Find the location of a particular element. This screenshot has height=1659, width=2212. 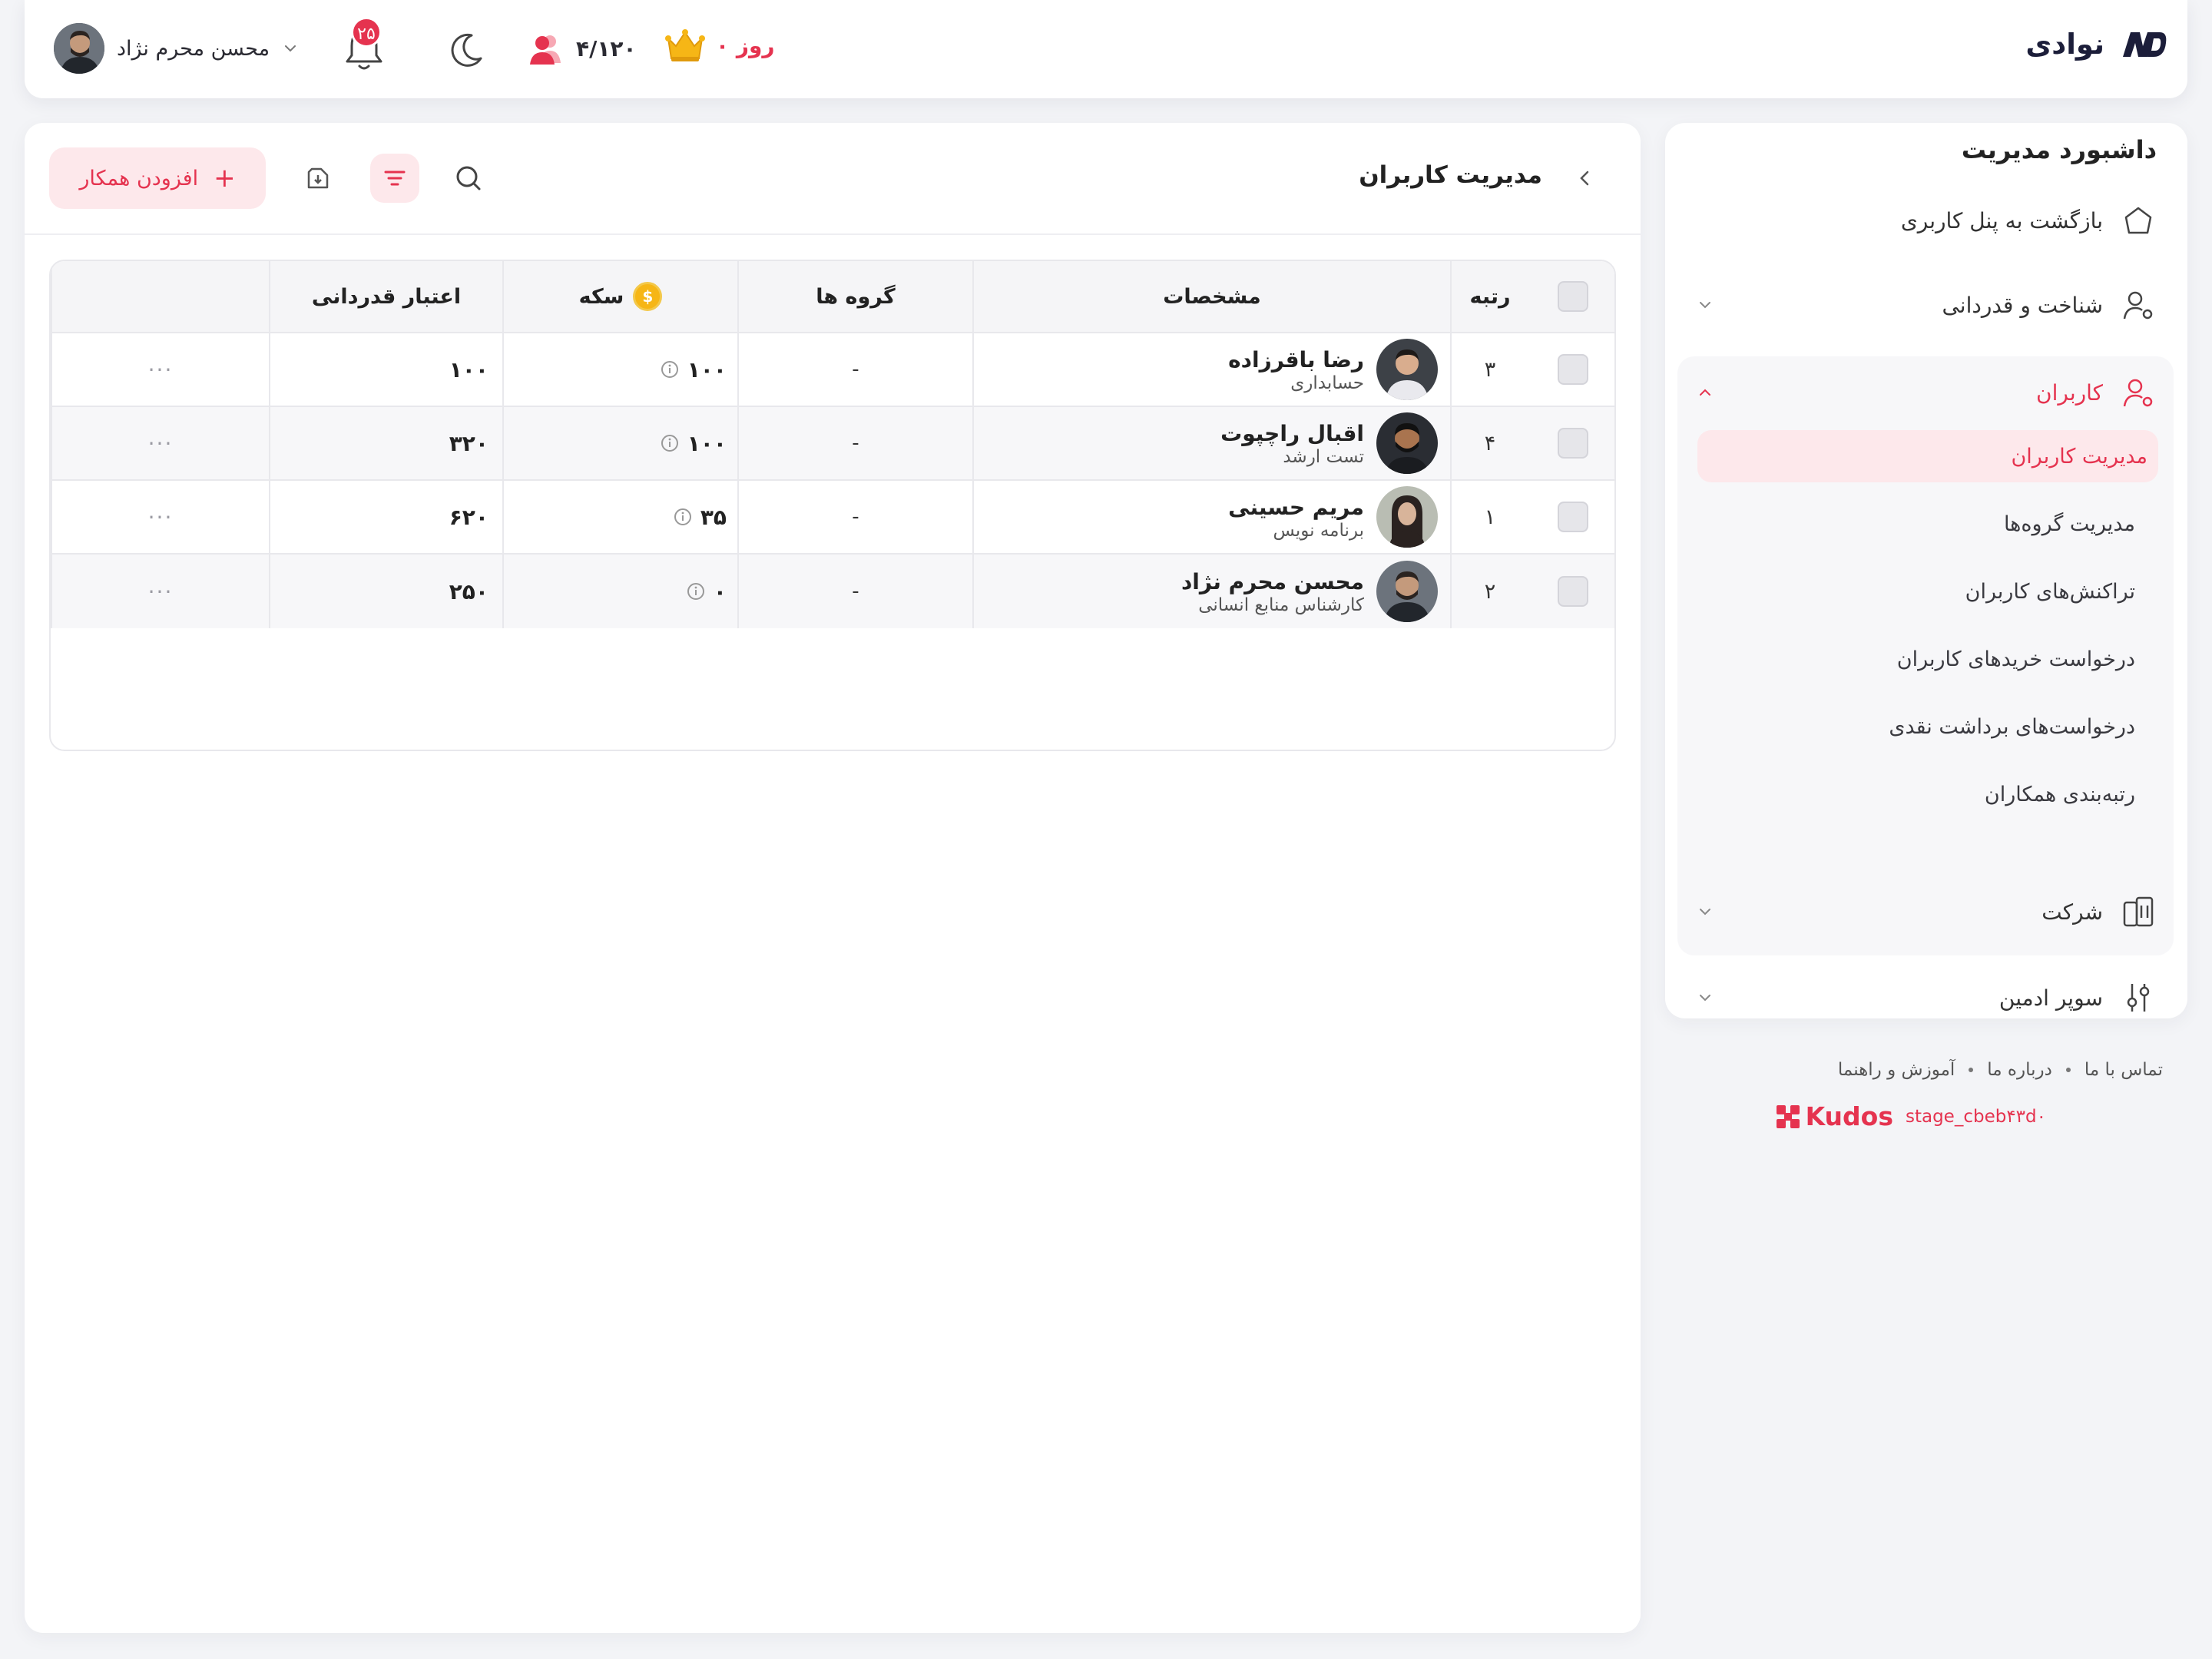

filter-button is located at coordinates (394, 178).